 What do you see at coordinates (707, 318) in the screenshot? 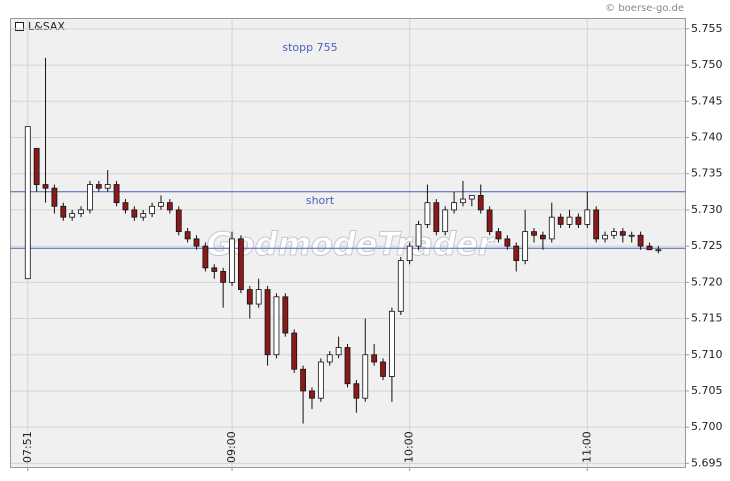
I see `y-tick-label: 5.715` at bounding box center [707, 318].